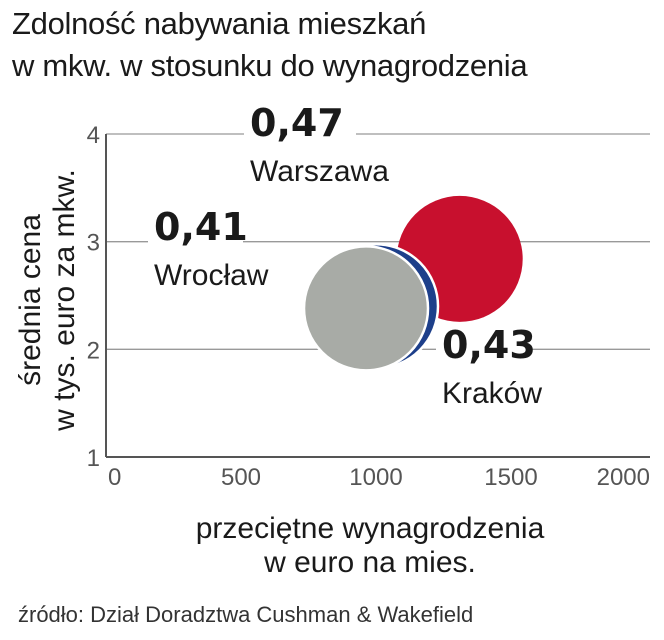 The image size is (664, 640). What do you see at coordinates (93, 458) in the screenshot?
I see `y-tick-label: 1` at bounding box center [93, 458].